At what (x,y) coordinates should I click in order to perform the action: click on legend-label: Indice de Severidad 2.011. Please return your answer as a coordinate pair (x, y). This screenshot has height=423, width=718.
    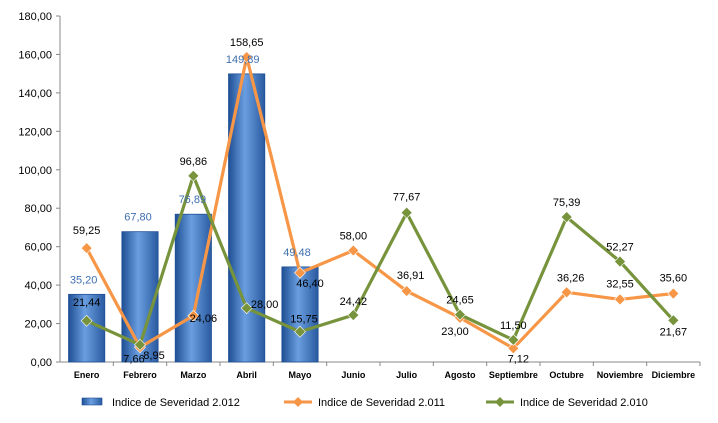
    Looking at the image, I should click on (381, 403).